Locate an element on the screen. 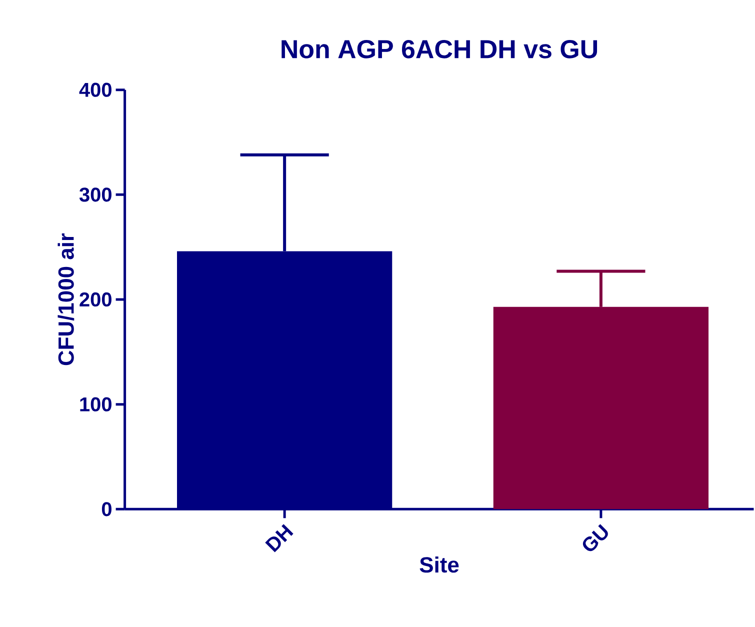 The width and height of the screenshot is (755, 627). chart-title: Non AGP 6ACH DH vs GU is located at coordinates (440, 49).